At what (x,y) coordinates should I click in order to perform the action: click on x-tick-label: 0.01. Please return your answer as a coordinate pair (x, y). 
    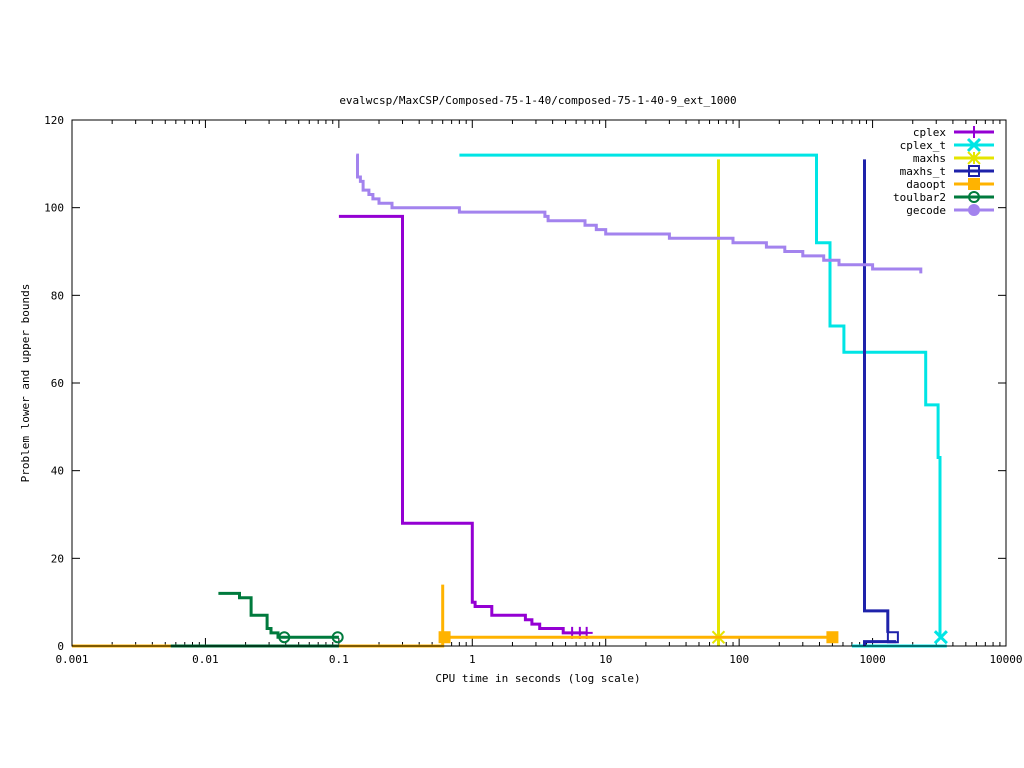
    Looking at the image, I should click on (205, 659).